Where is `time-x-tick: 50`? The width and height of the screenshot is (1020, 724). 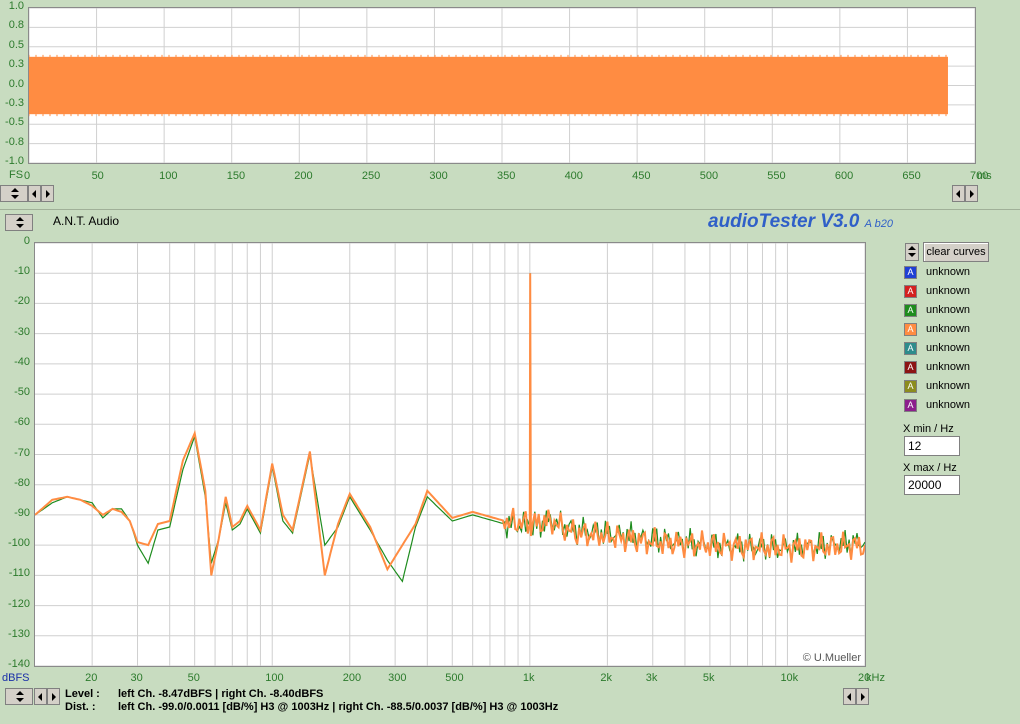 time-x-tick: 50 is located at coordinates (97, 176).